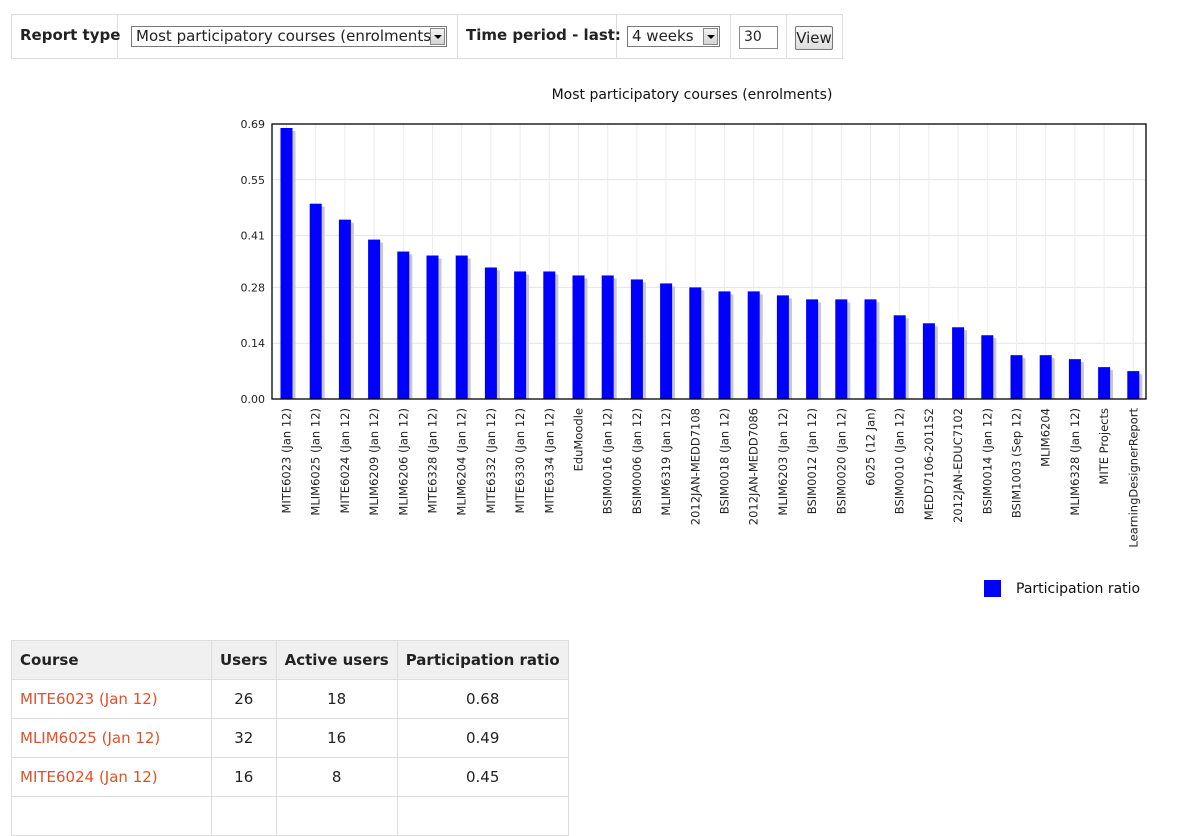  I want to click on x-tick-label: MLIM6204, so click(1046, 437).